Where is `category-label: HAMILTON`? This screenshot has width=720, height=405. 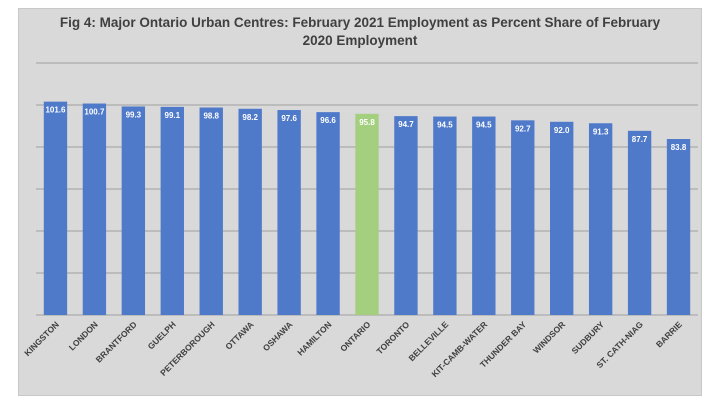 category-label: HAMILTON is located at coordinates (314, 338).